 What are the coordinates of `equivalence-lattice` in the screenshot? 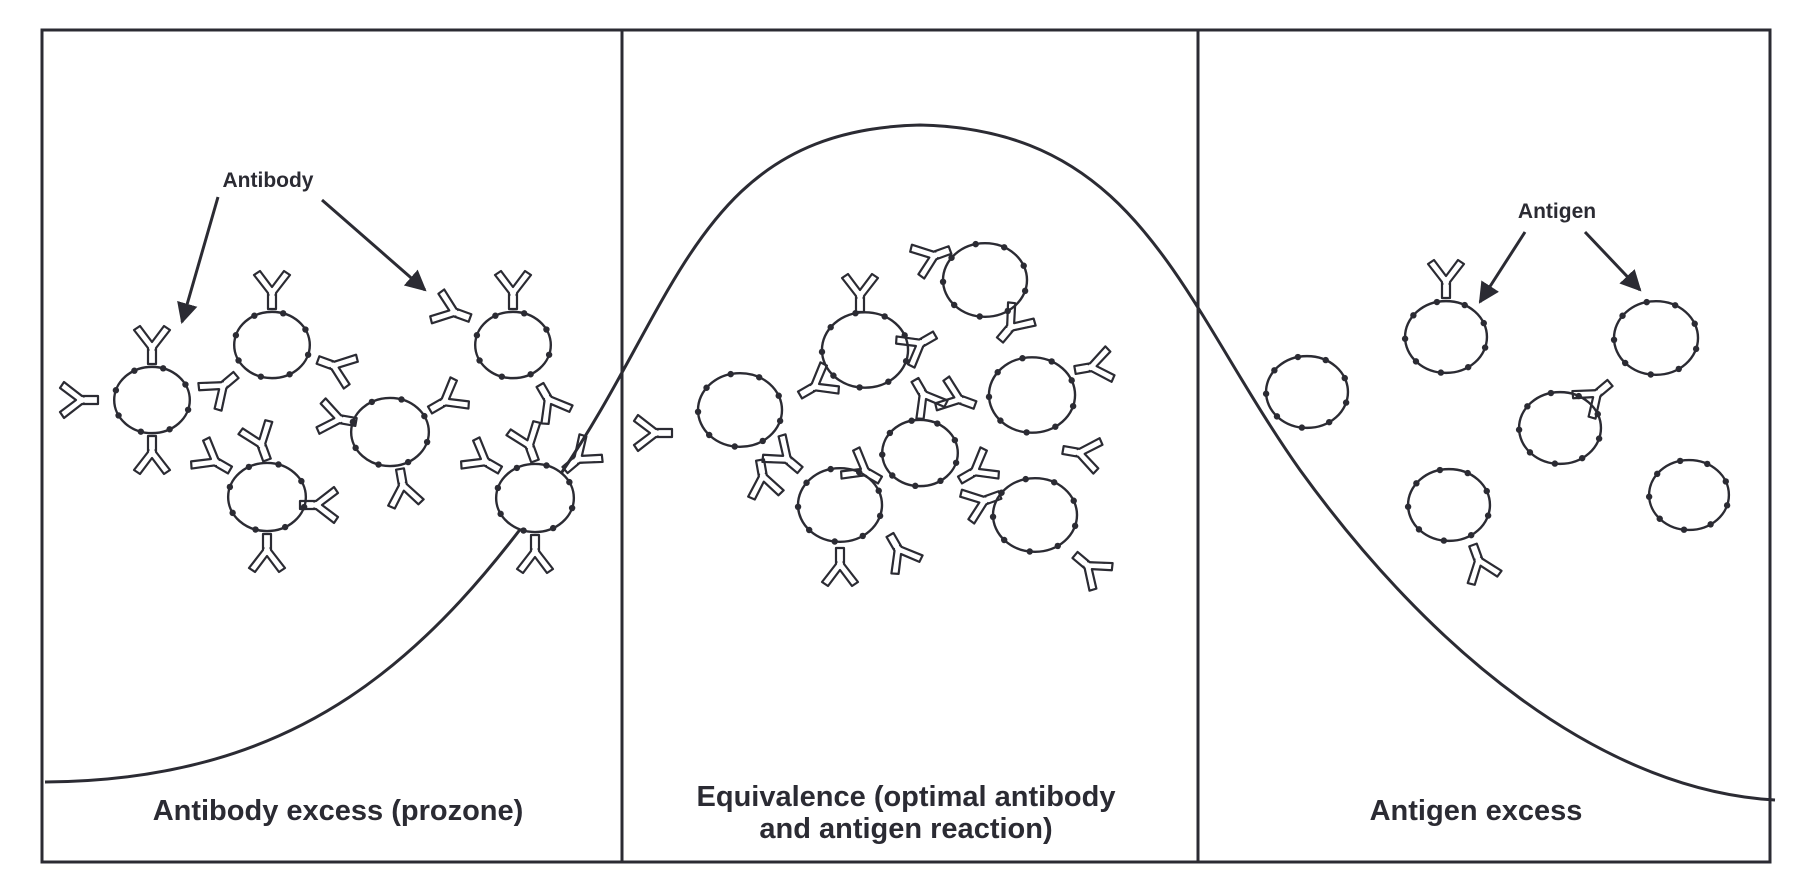 It's located at (875, 413).